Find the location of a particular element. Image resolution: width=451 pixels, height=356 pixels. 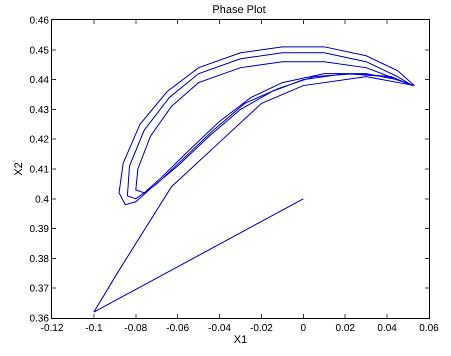

x-tick-label: -0.12 is located at coordinates (52, 328).